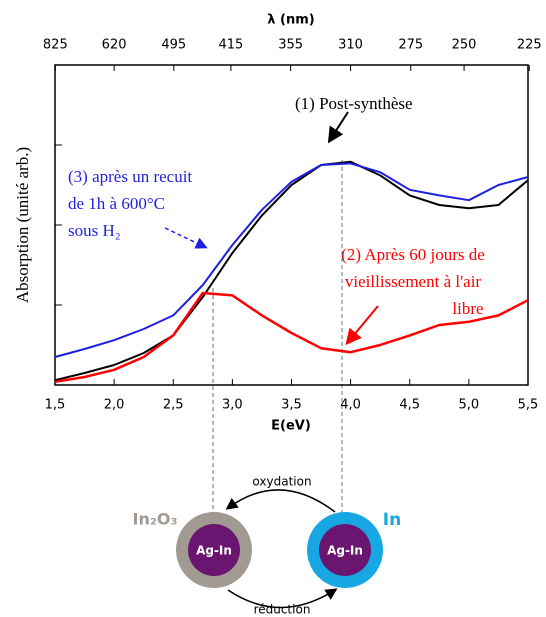 The height and width of the screenshot is (617, 546). Describe the element at coordinates (116, 203) in the screenshot. I see `annotation: de 1h à 600°C` at that location.